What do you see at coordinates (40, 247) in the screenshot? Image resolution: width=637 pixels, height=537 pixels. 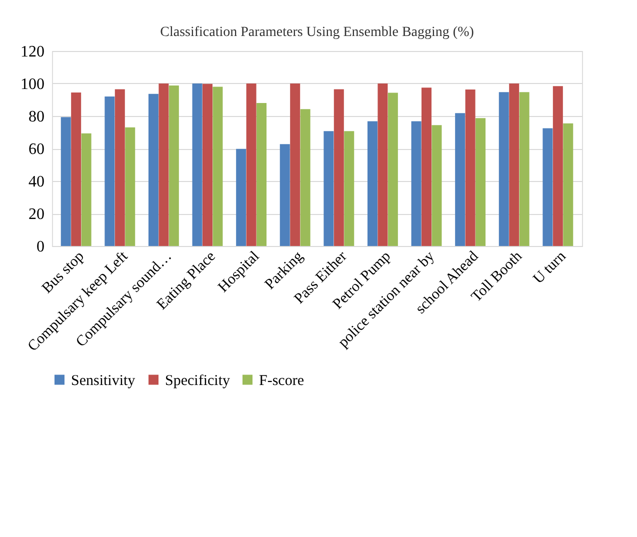 I see `y-tick-label: 0` at bounding box center [40, 247].